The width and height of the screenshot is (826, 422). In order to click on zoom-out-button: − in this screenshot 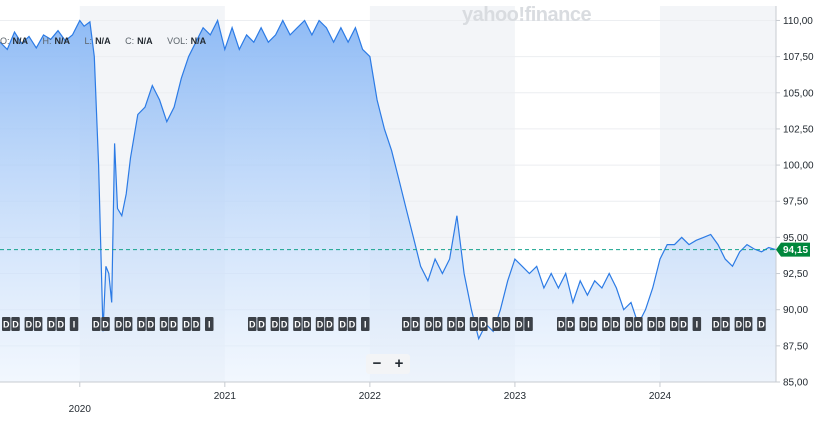, I will do `click(377, 363)`.